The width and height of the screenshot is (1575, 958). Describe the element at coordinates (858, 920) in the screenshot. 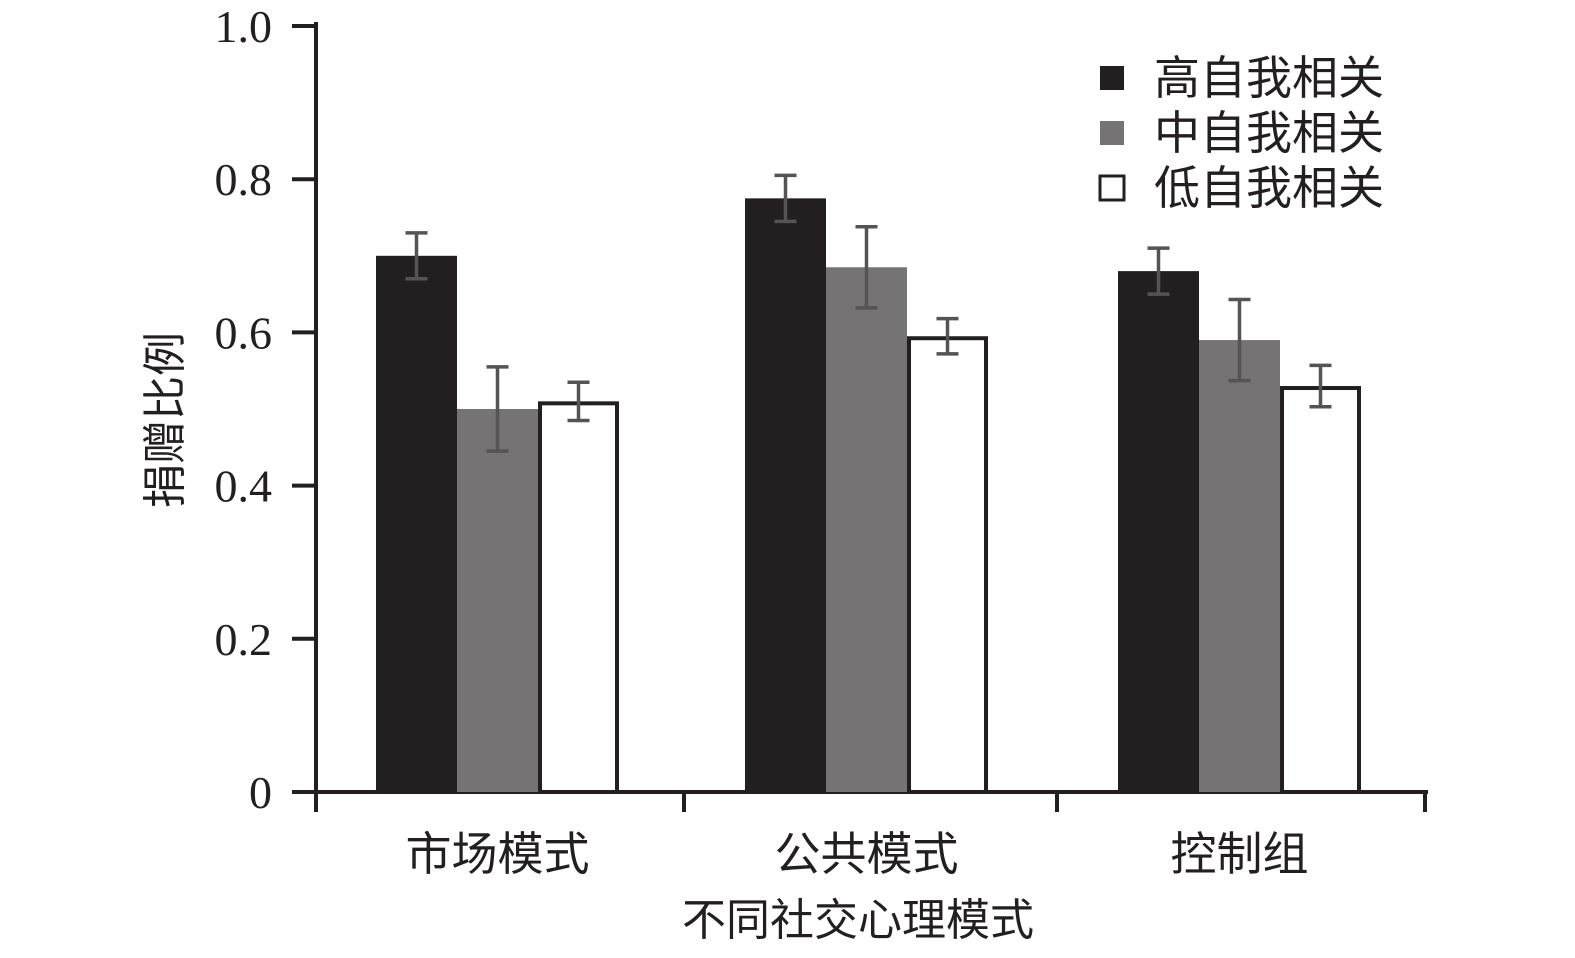

I see `x-axis-title: 不同社交心理模式` at that location.